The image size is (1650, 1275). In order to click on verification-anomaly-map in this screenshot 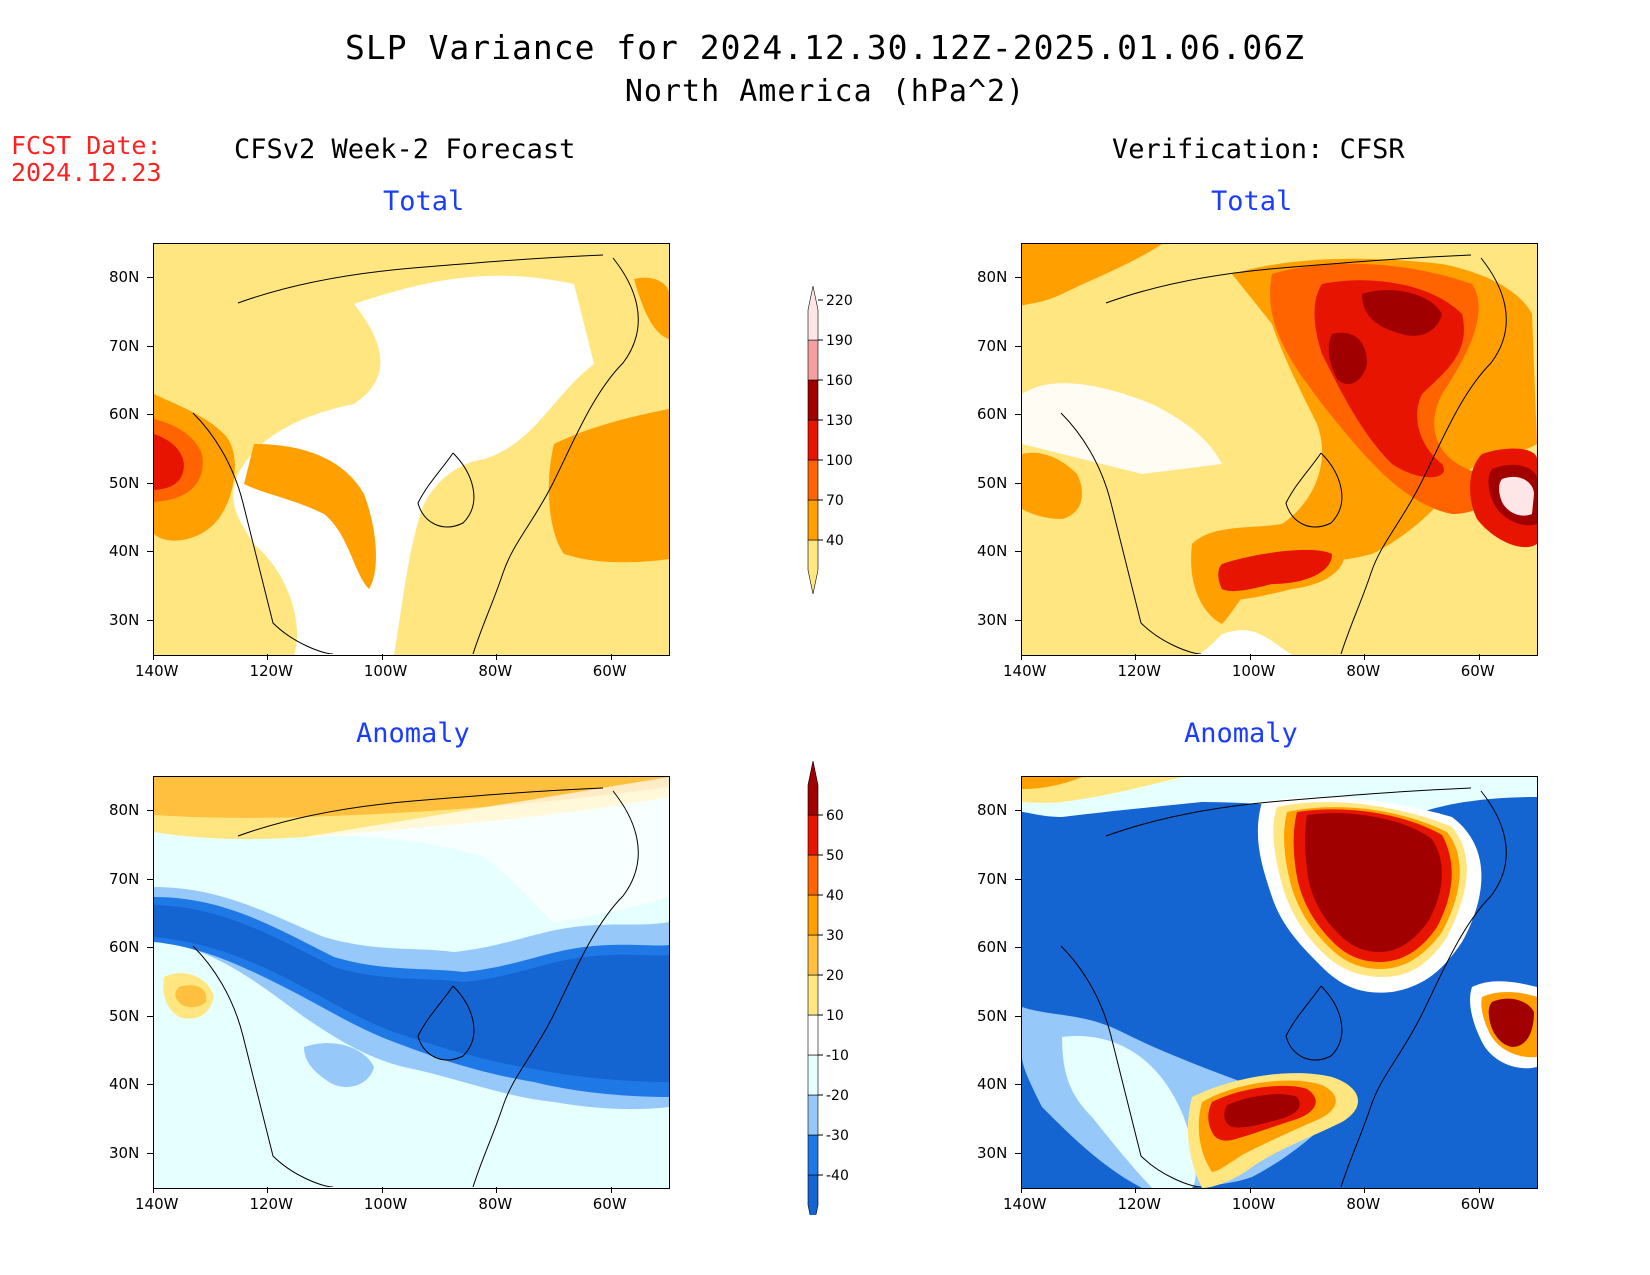, I will do `click(1279, 982)`.